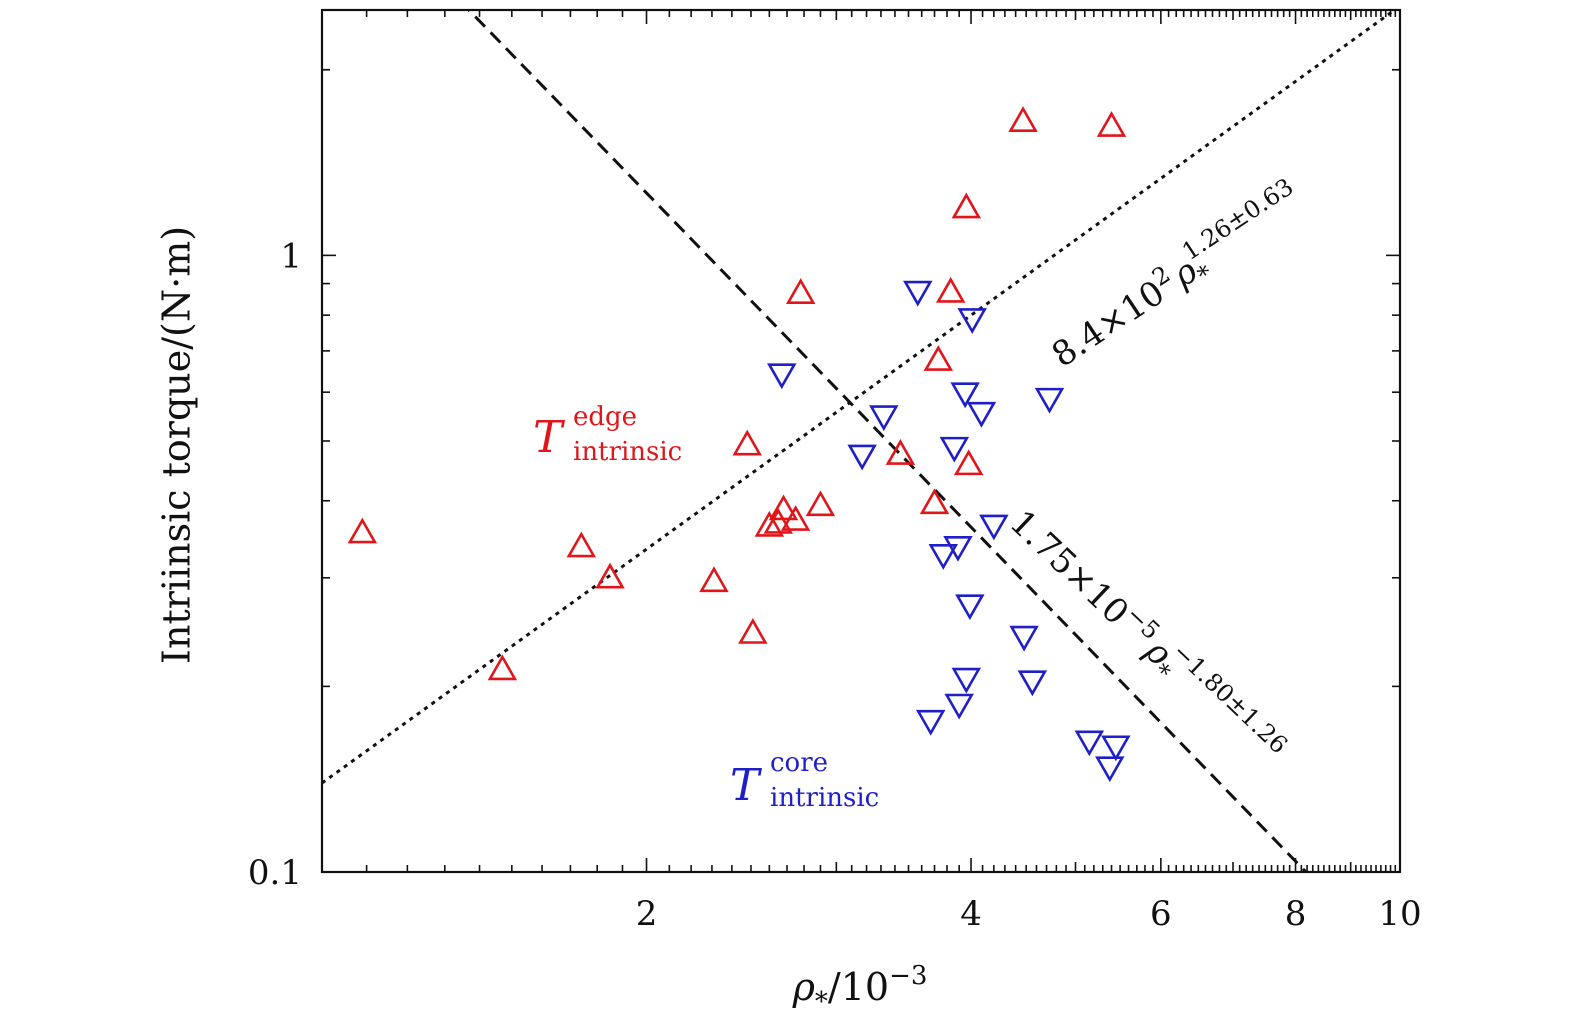  I want to click on y-tick-label: 0.1, so click(275, 873).